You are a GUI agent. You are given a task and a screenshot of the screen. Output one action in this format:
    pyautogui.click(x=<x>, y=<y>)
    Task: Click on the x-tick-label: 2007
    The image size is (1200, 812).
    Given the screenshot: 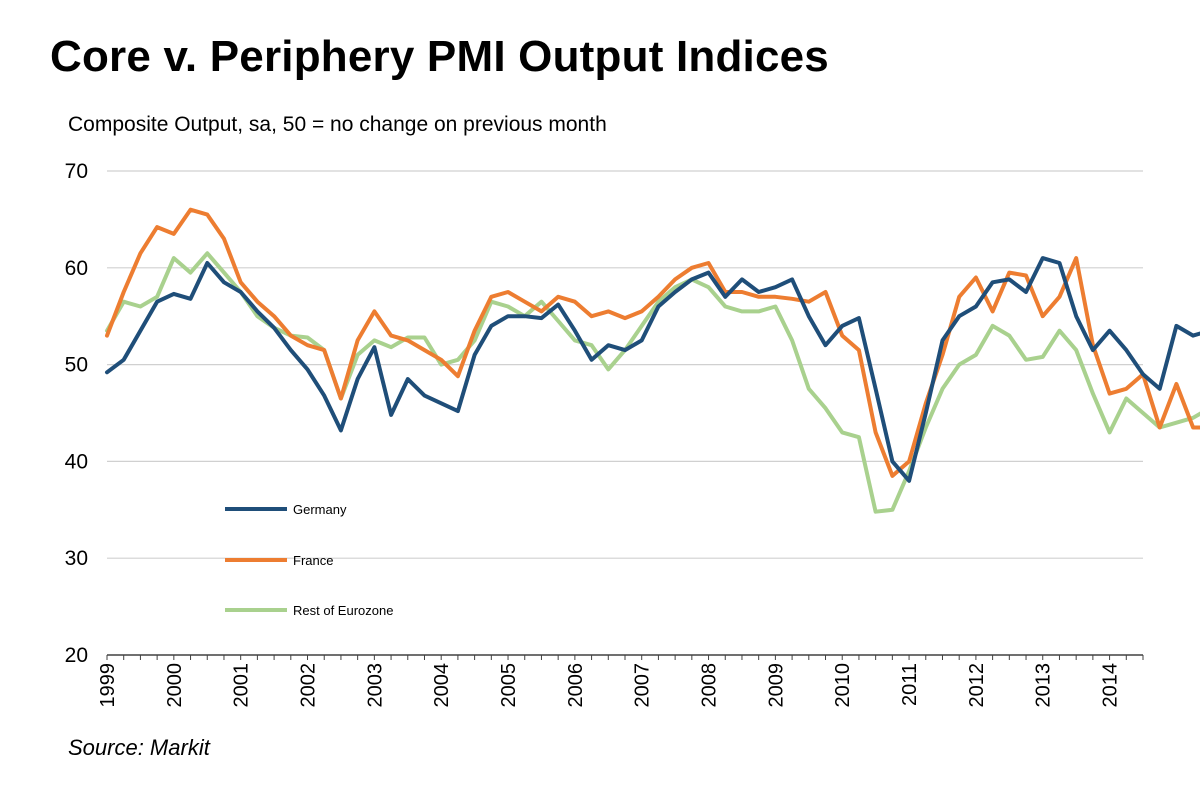 What is the action you would take?
    pyautogui.click(x=643, y=685)
    